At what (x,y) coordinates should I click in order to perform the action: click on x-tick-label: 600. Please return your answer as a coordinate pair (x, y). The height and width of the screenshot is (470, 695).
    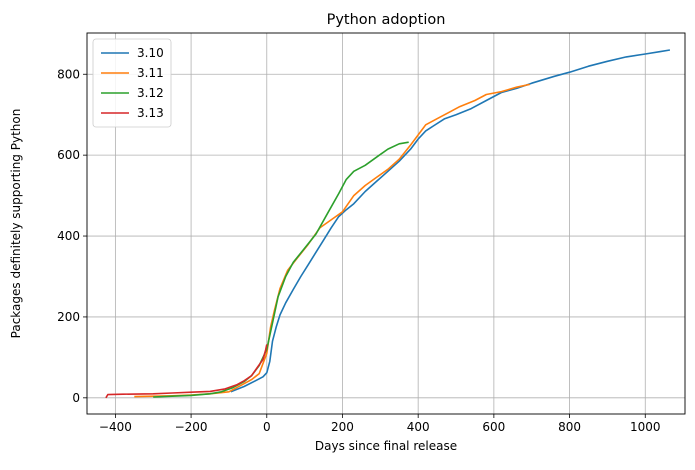
    Looking at the image, I should click on (493, 427).